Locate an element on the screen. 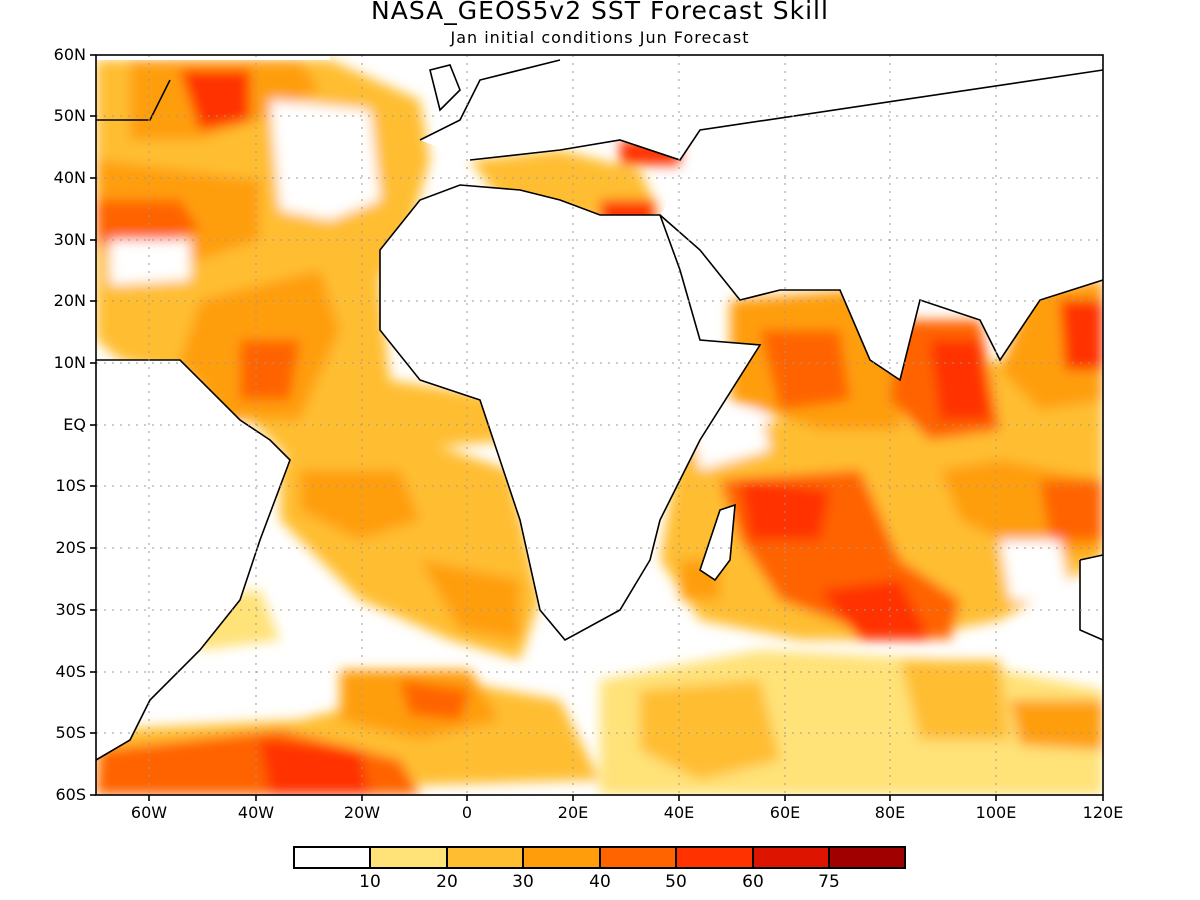 The height and width of the screenshot is (900, 1200). lat-label: EQ is located at coordinates (74, 424).